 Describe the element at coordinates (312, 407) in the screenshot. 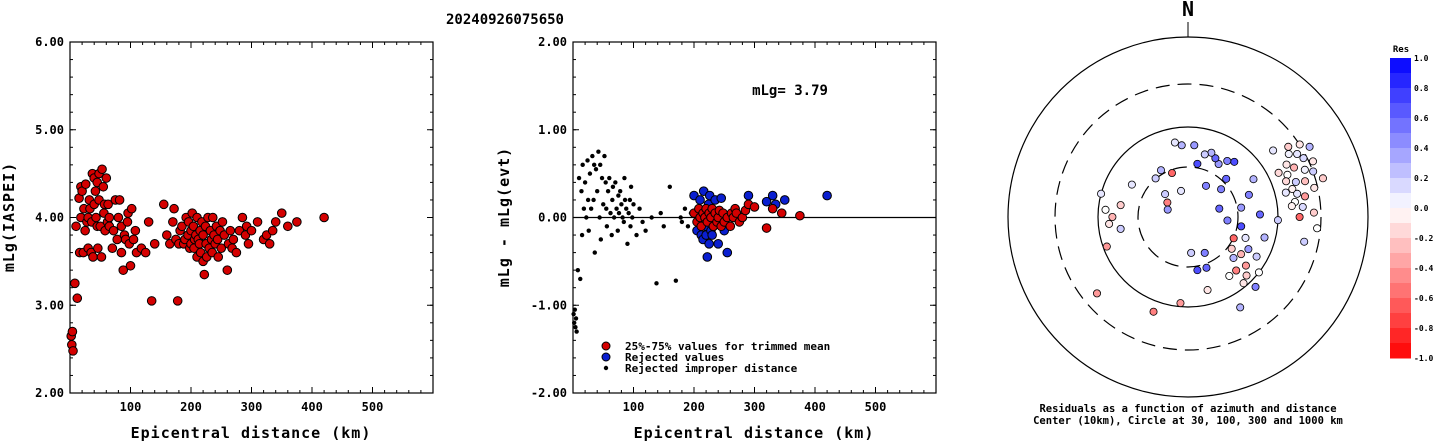

I see `x-tick-label: 400` at that location.